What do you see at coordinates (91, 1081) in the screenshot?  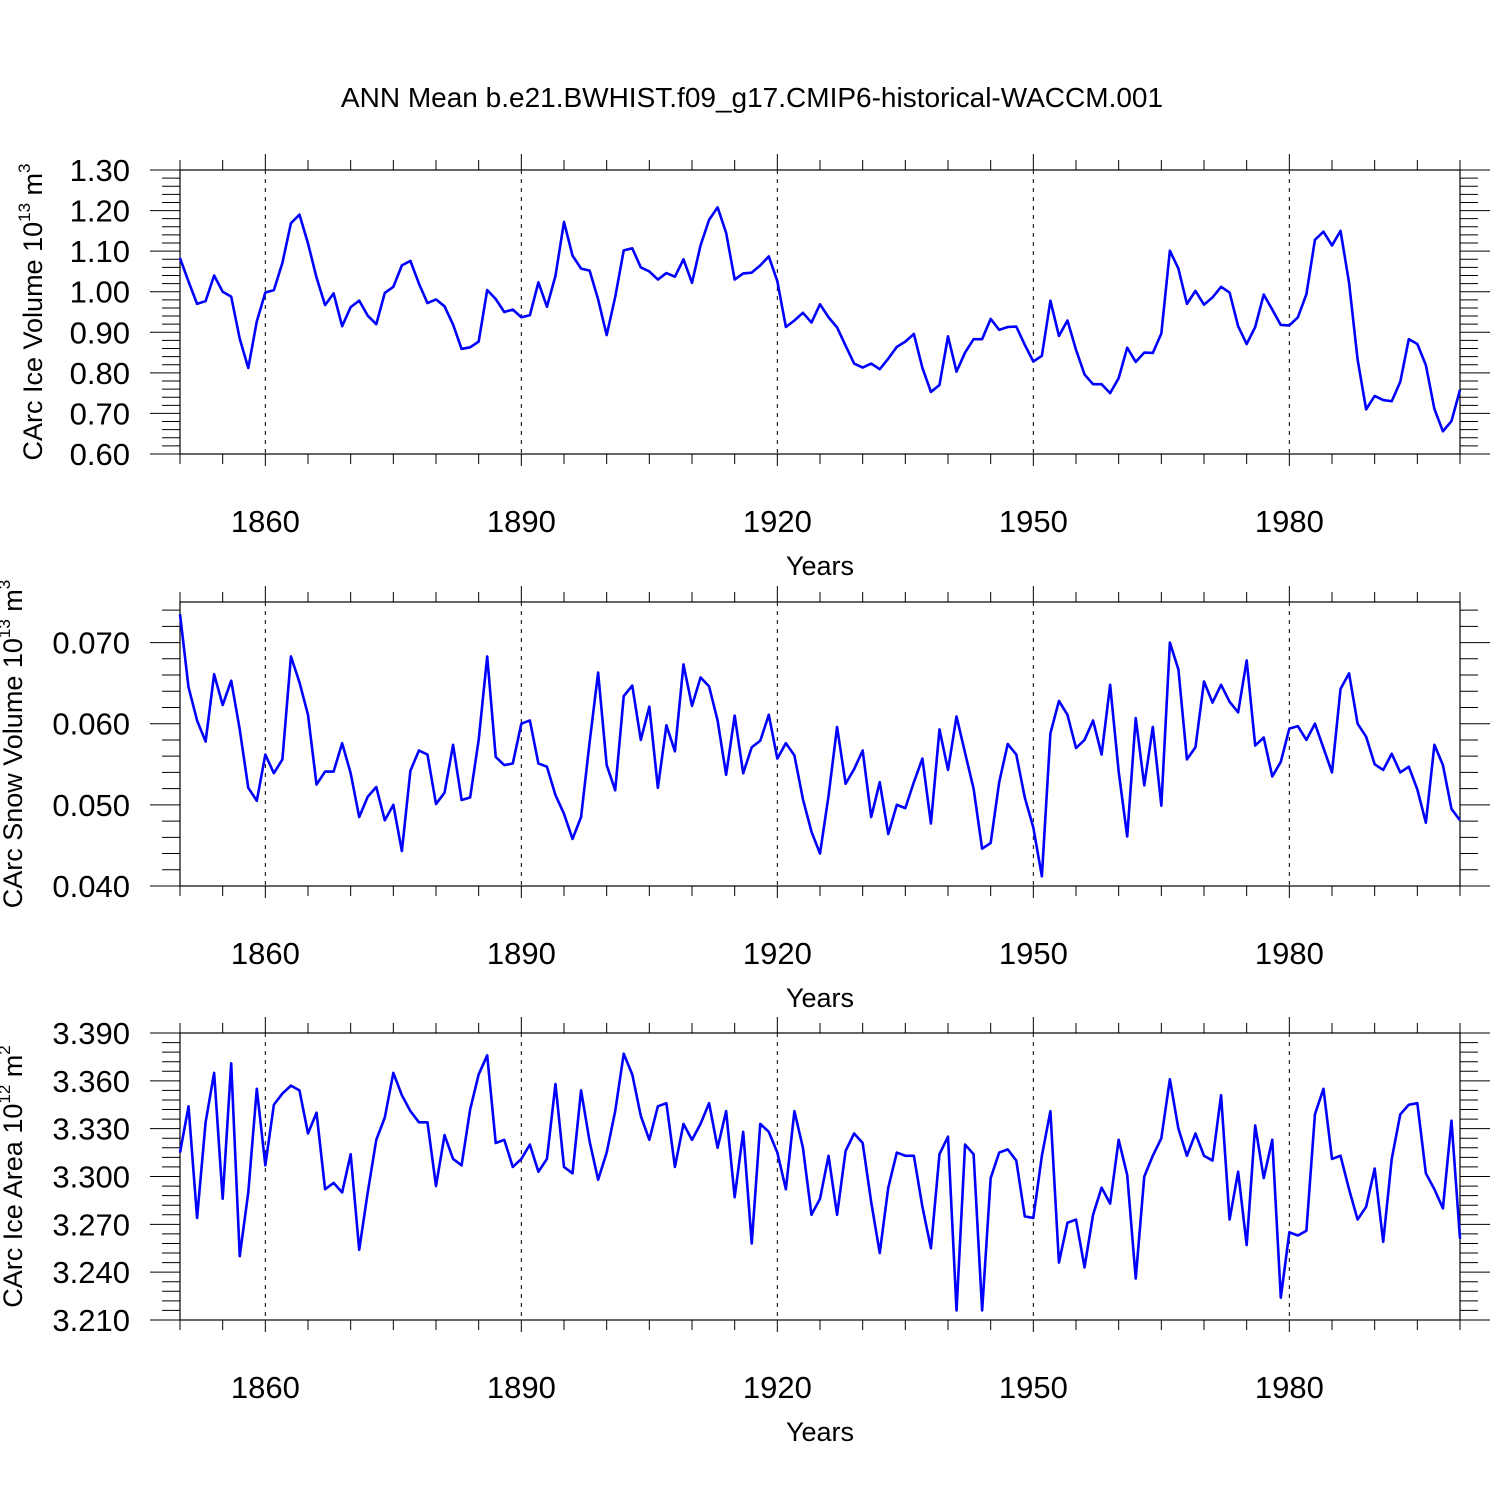 I see `y-tick-label: 3.360` at bounding box center [91, 1081].